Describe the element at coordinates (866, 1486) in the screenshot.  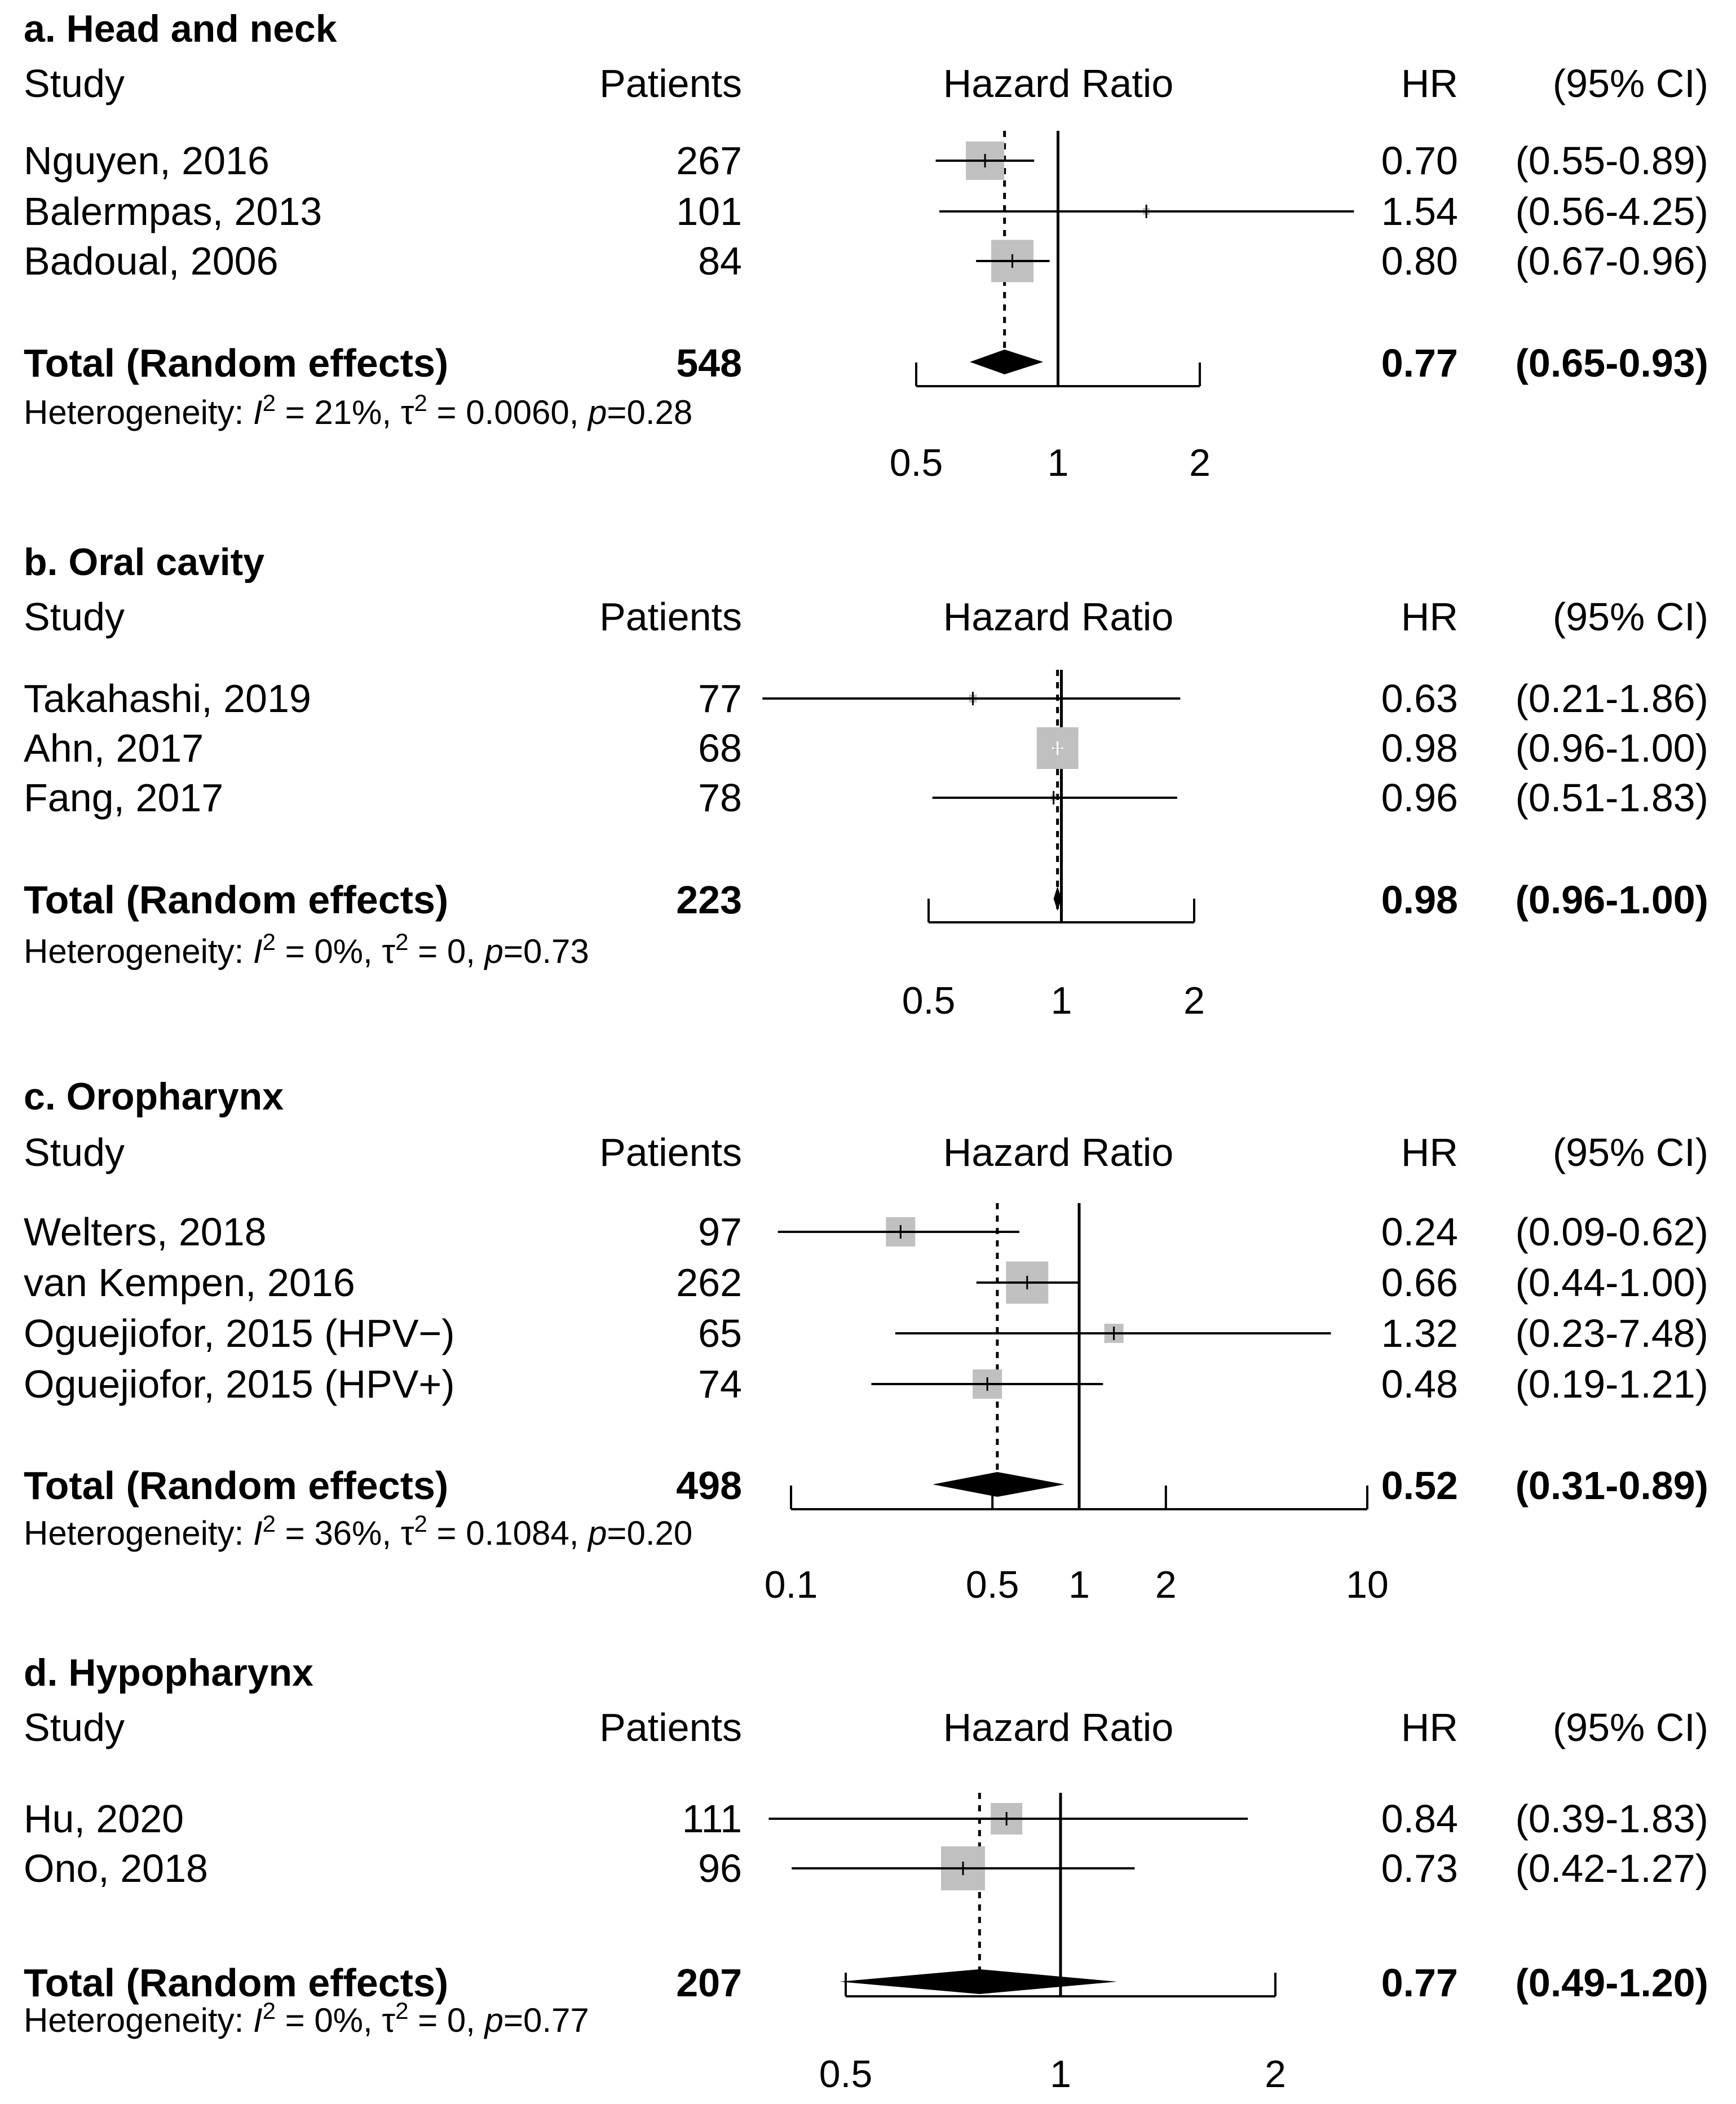
I see `total-row: Total (Random effects) 498 0.52 (0.31-0.89)` at that location.